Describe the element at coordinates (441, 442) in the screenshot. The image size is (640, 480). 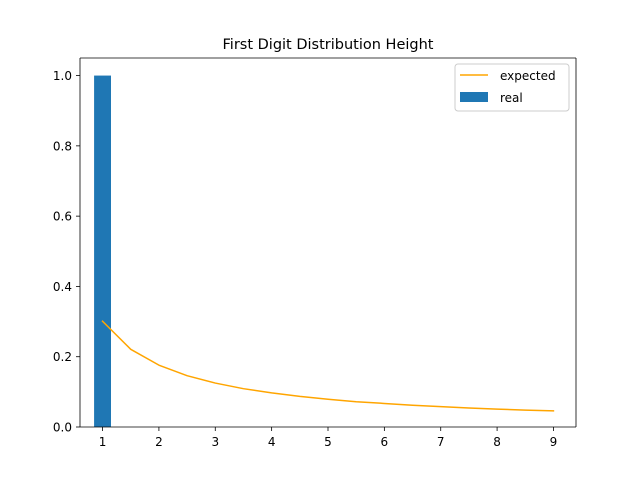
I see `x-tick-label: 7` at that location.